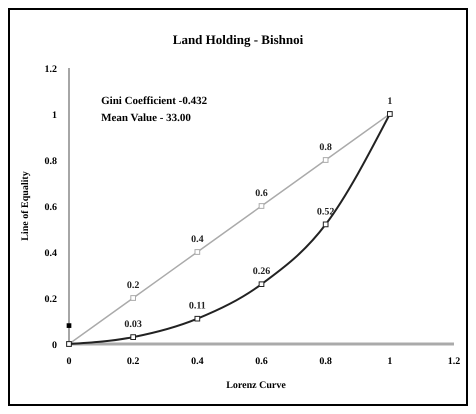 The height and width of the screenshot is (414, 476). I want to click on chart-title: Land Holding - Bishnoi, so click(238, 39).